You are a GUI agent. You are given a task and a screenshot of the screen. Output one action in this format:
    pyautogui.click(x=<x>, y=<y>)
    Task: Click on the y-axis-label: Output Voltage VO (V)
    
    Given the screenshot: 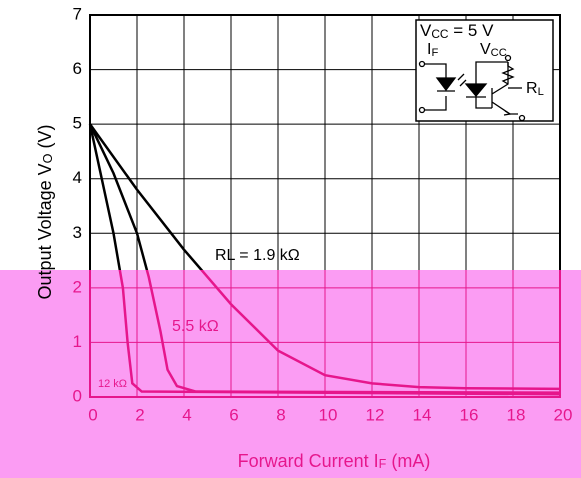 What is the action you would take?
    pyautogui.click(x=45, y=212)
    